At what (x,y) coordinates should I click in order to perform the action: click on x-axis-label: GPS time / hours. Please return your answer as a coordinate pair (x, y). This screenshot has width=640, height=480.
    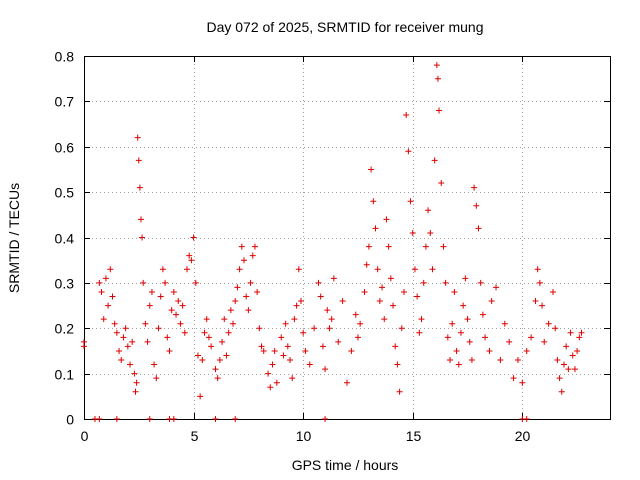
    Looking at the image, I should click on (345, 465).